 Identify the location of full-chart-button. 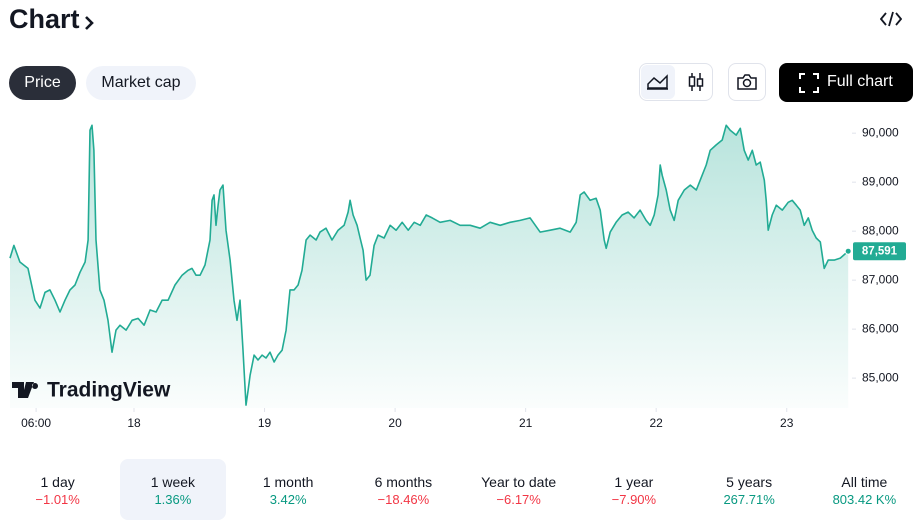
(846, 82).